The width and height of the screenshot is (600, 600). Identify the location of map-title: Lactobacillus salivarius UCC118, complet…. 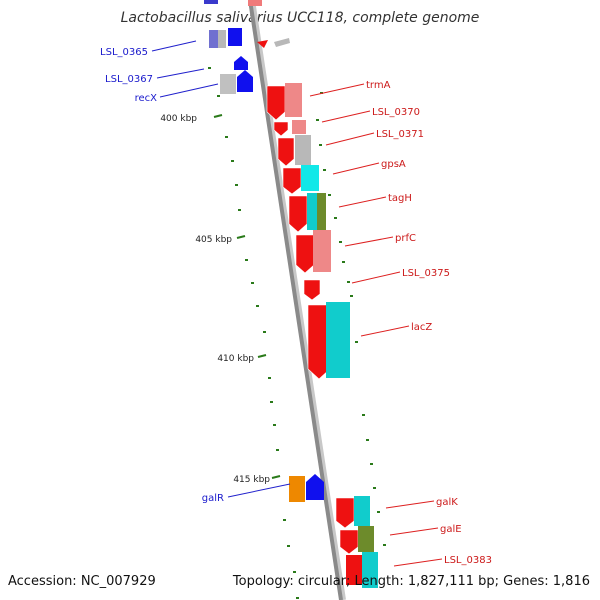
(300, 18).